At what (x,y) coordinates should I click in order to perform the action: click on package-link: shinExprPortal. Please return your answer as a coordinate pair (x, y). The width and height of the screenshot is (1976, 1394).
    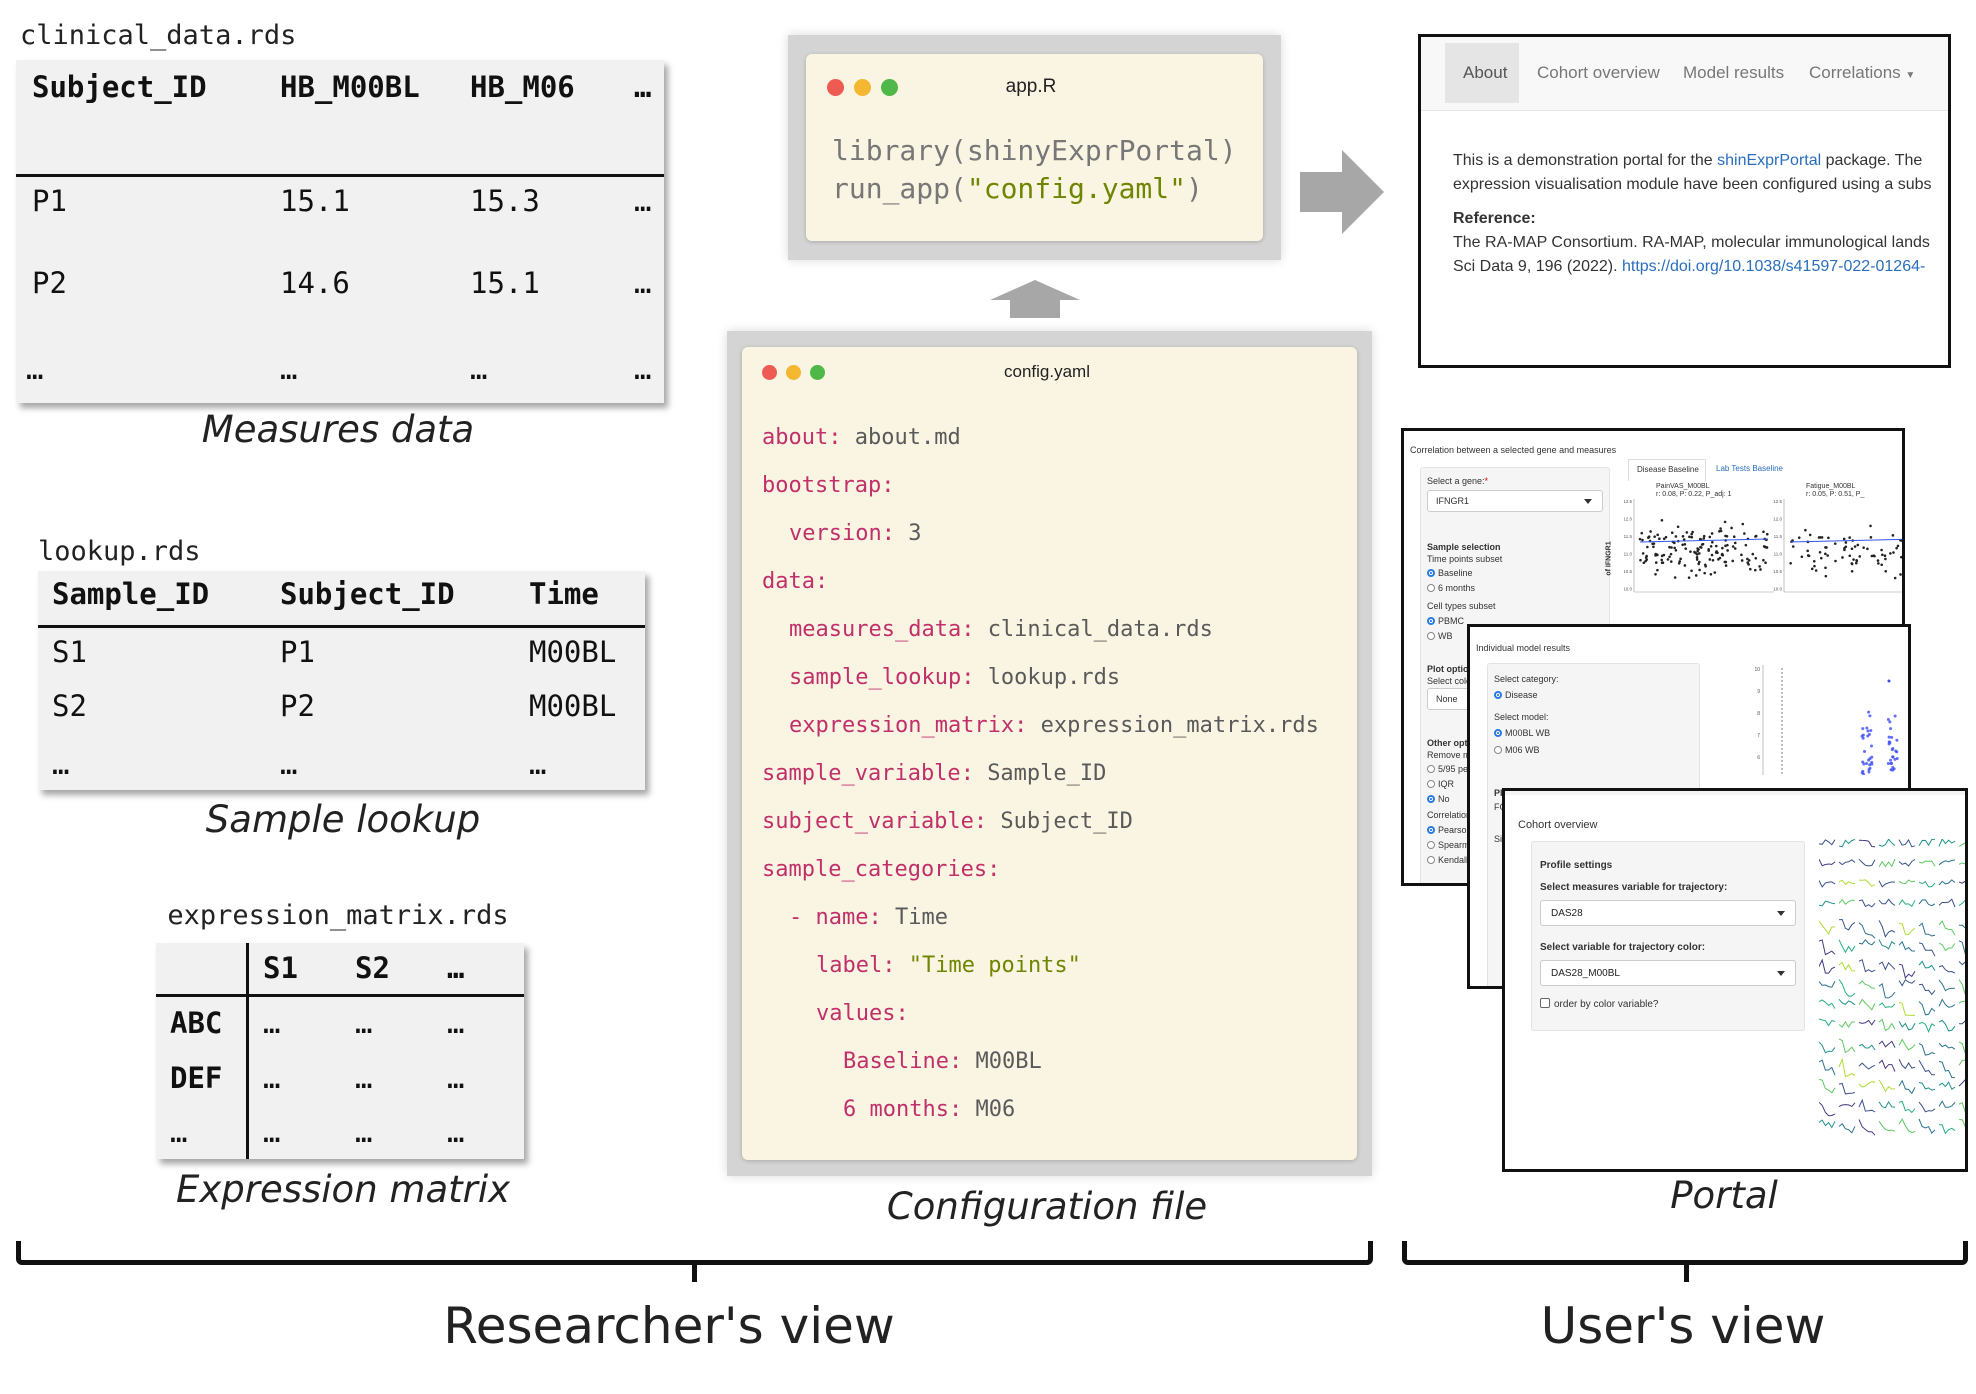
    Looking at the image, I should click on (1769, 160).